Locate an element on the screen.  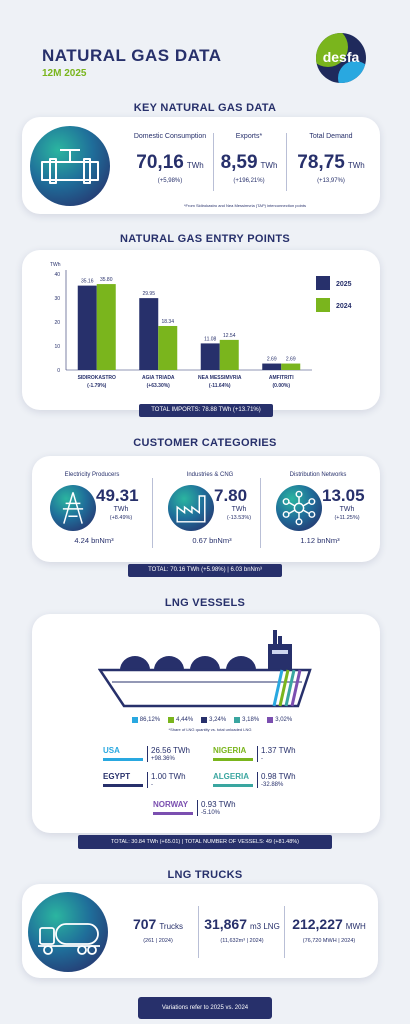
customer-category-label: Industries & CNG is located at coordinates (210, 475).